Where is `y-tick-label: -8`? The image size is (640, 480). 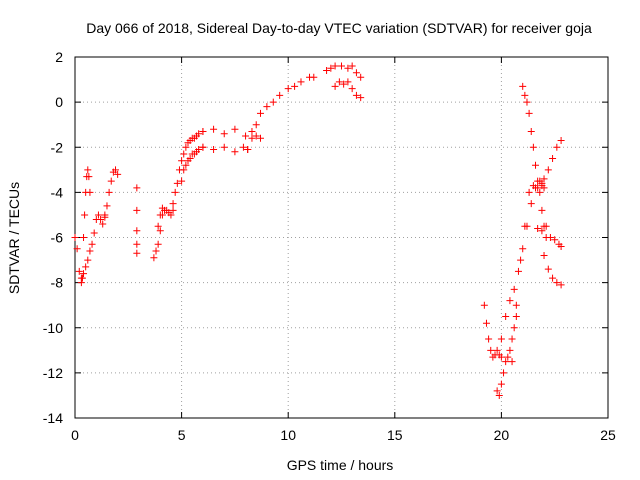 y-tick-label: -8 is located at coordinates (57, 283).